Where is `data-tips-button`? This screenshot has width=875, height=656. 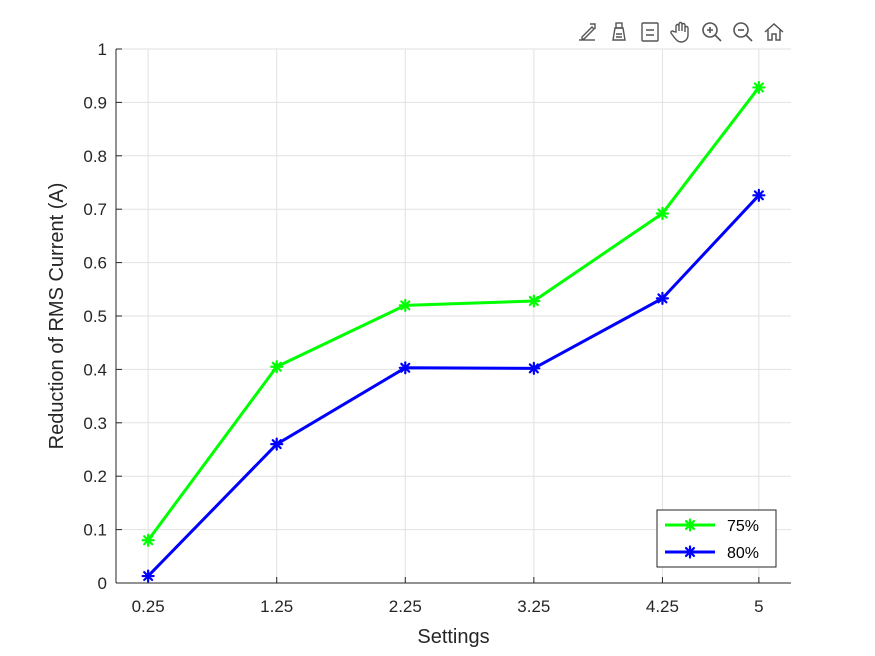 data-tips-button is located at coordinates (650, 32).